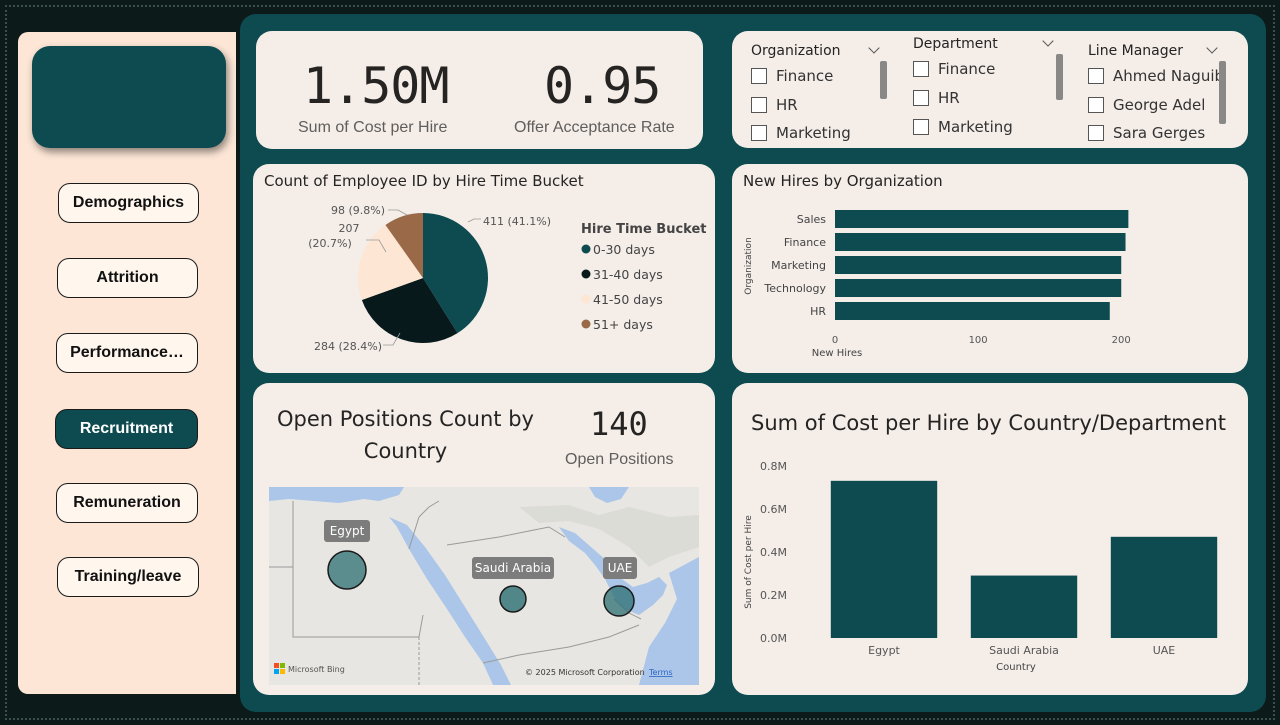 This screenshot has height=725, width=1280. Describe the element at coordinates (619, 459) in the screenshot. I see `open-positions-label: Open Positions` at that location.